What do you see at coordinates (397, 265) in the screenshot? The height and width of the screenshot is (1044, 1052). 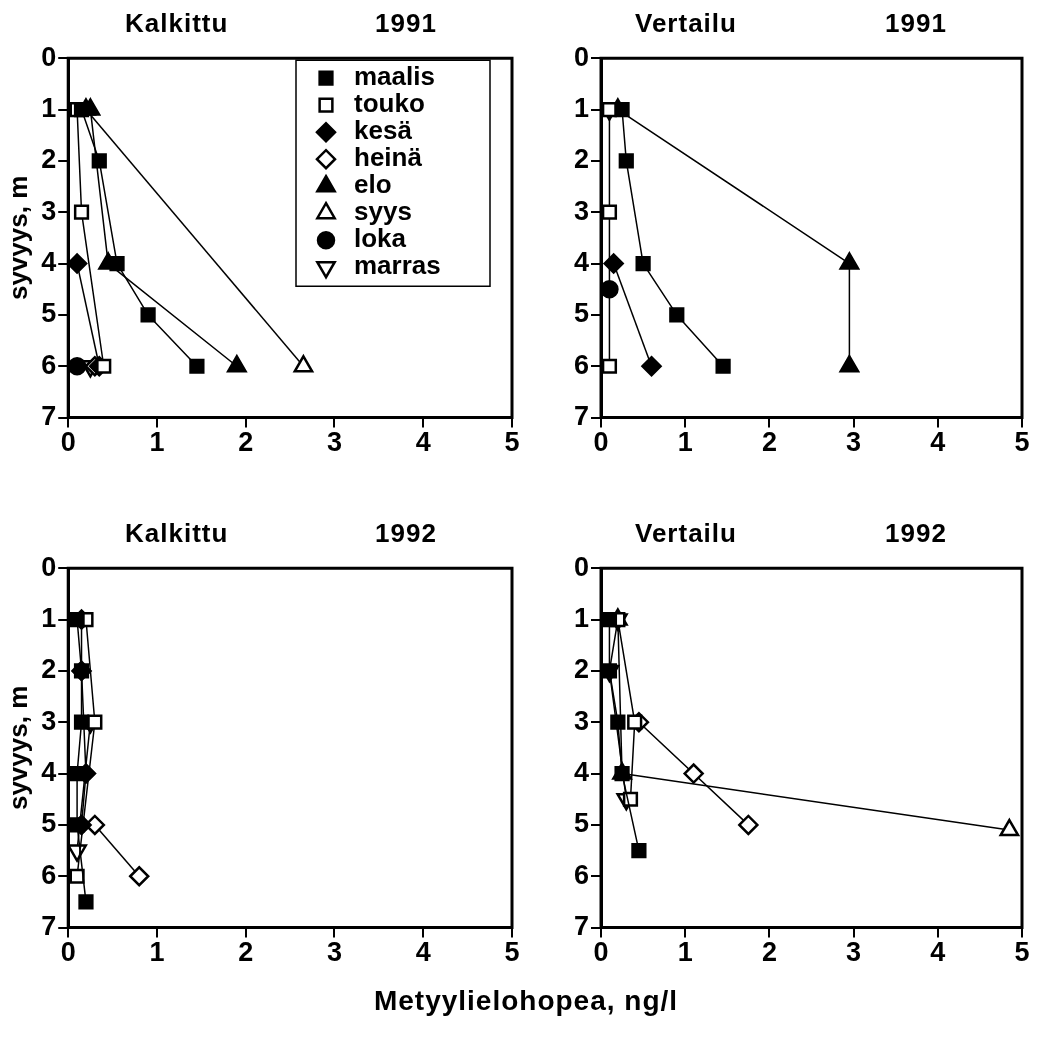 I see `legend-label: marras` at bounding box center [397, 265].